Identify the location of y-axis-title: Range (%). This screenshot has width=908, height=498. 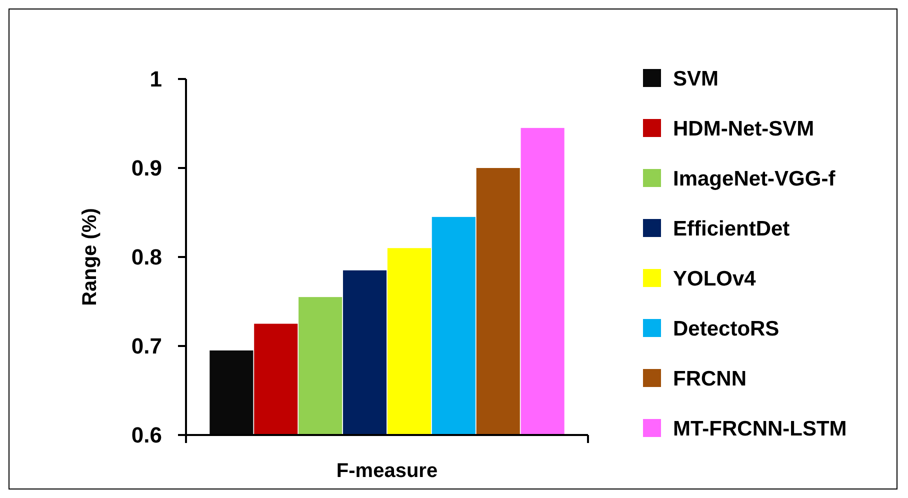
(90, 257).